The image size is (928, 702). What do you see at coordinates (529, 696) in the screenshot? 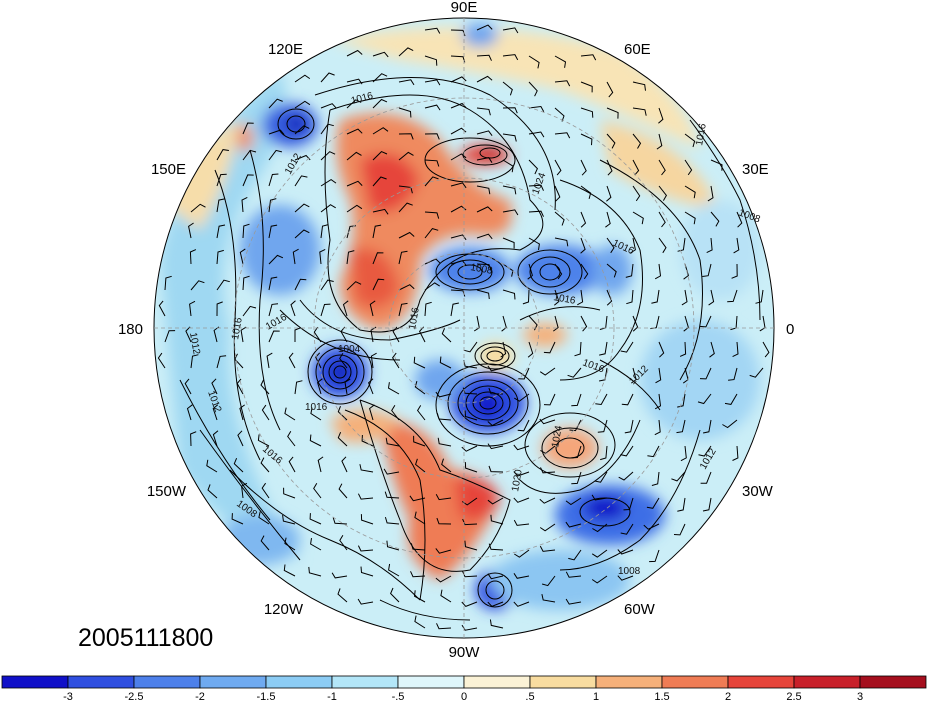
I see `colorbar-tick-label: .5` at bounding box center [529, 696].